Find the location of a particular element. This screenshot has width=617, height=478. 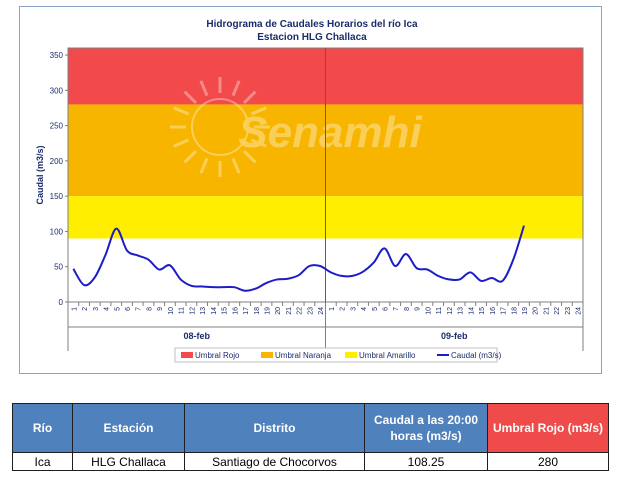

cell-caudal: 108.25 is located at coordinates (426, 461).